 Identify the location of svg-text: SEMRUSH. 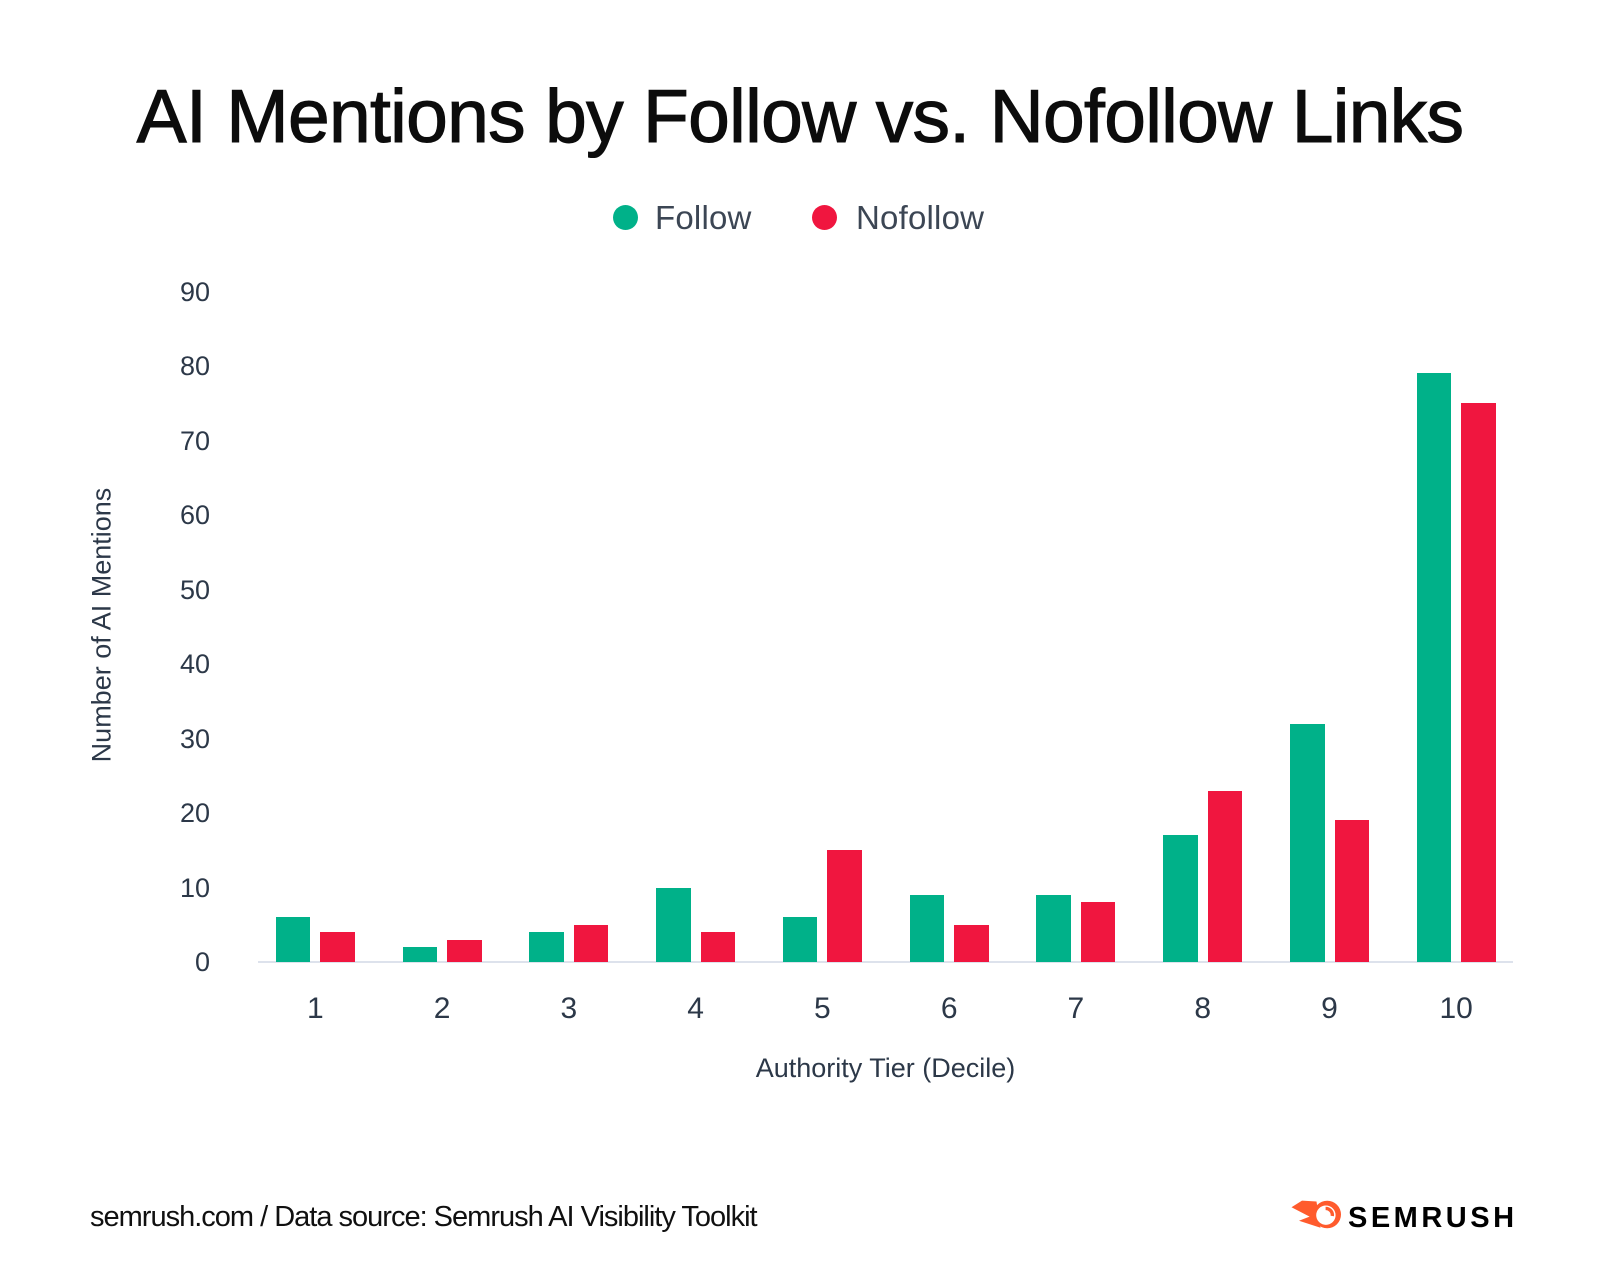
(1432, 1217).